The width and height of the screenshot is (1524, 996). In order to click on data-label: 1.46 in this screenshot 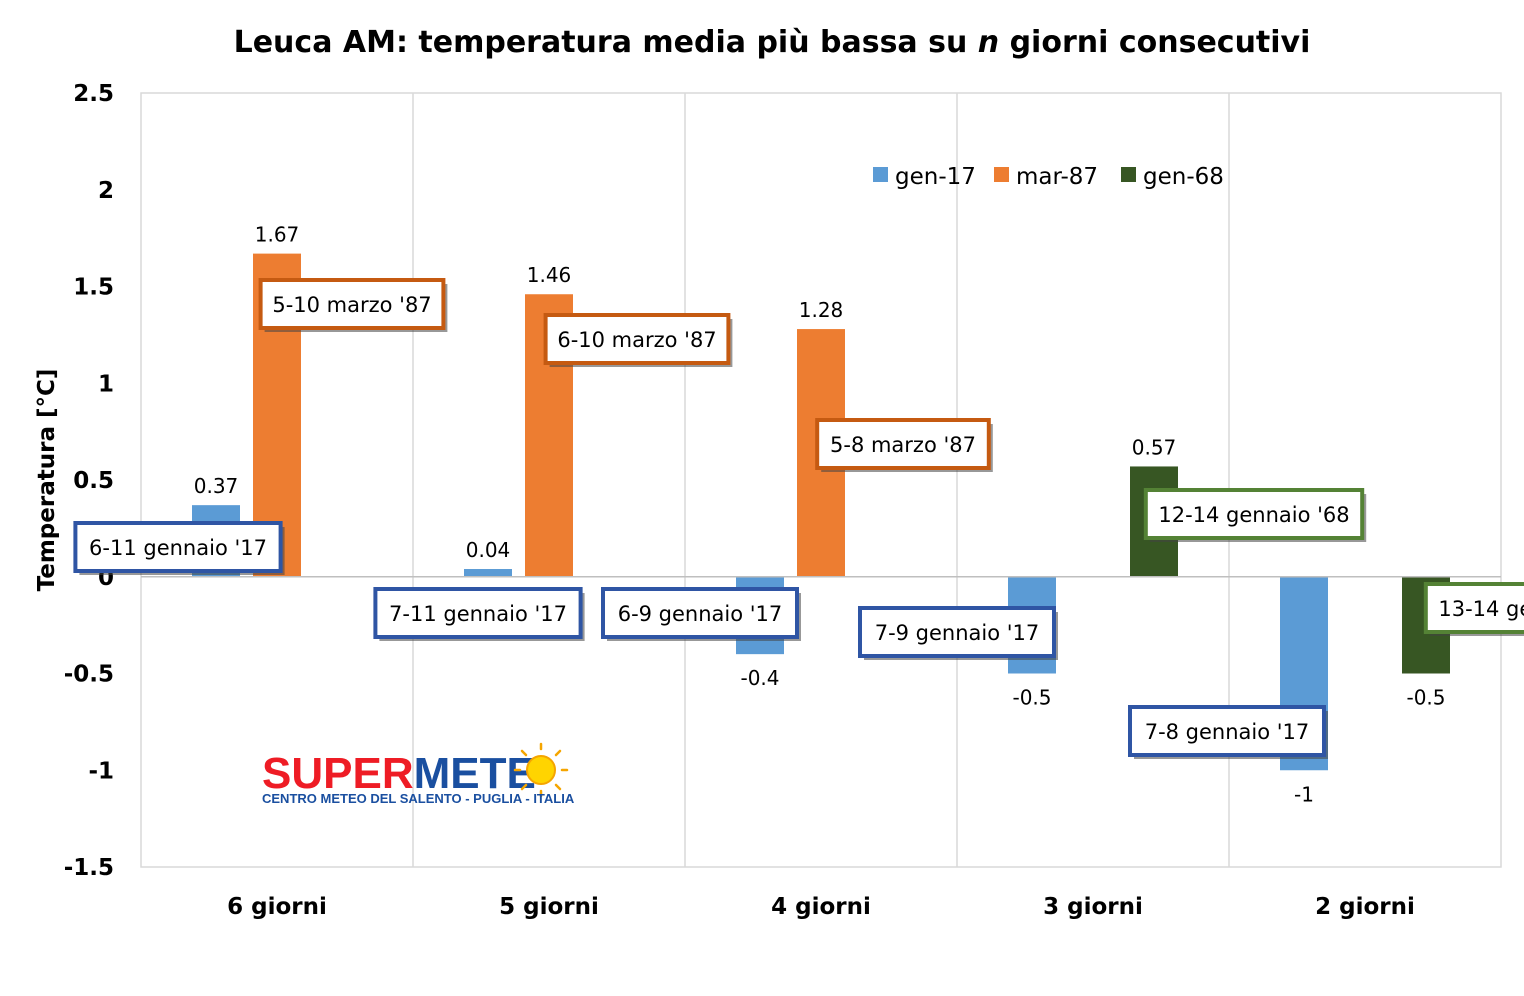, I will do `click(549, 275)`.